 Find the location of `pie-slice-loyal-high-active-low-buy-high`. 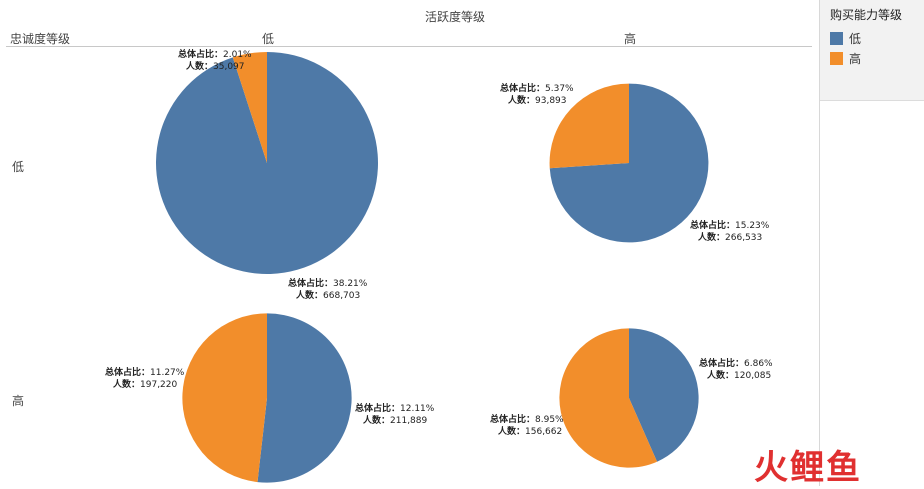

pie-slice-loyal-high-active-low-buy-high is located at coordinates (224, 398).